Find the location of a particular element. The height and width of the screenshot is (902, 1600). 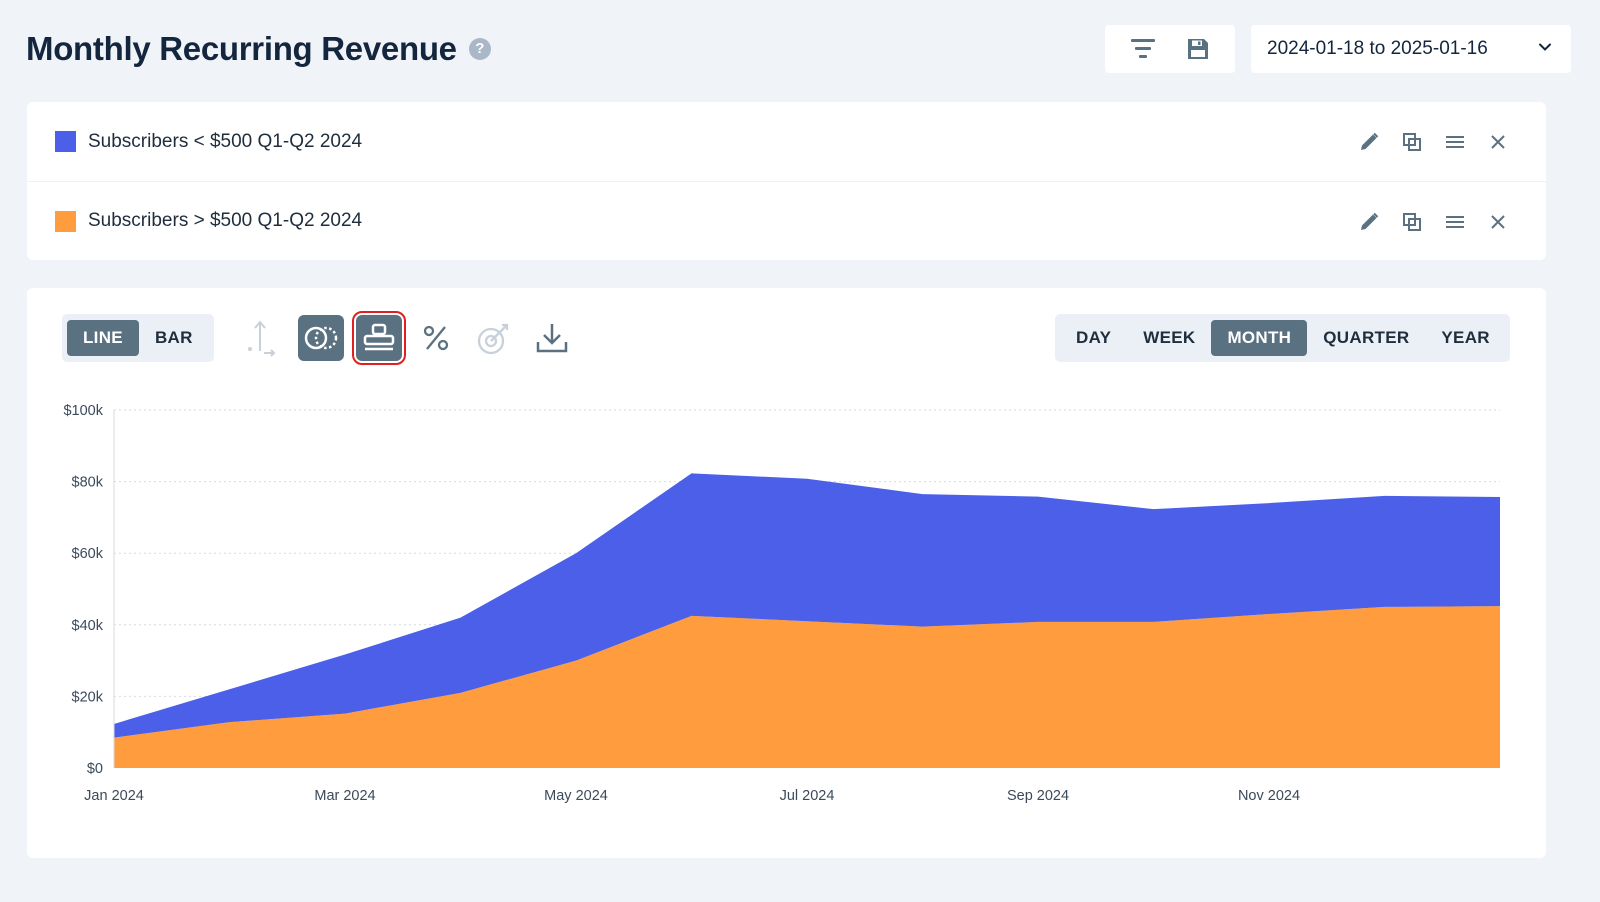

y-tick-label: $0 is located at coordinates (95, 769).